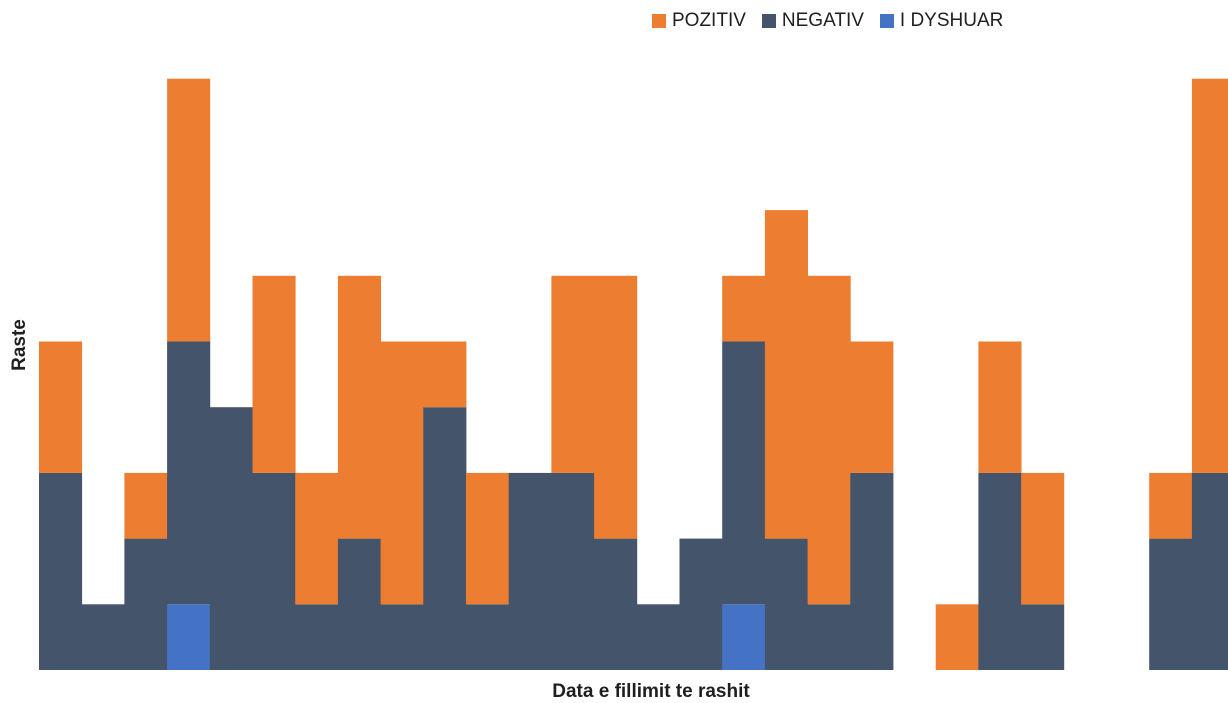 The height and width of the screenshot is (703, 1228). I want to click on chart-legend: POZITIV NEGATIV I DYSHUAR, so click(835, 21).